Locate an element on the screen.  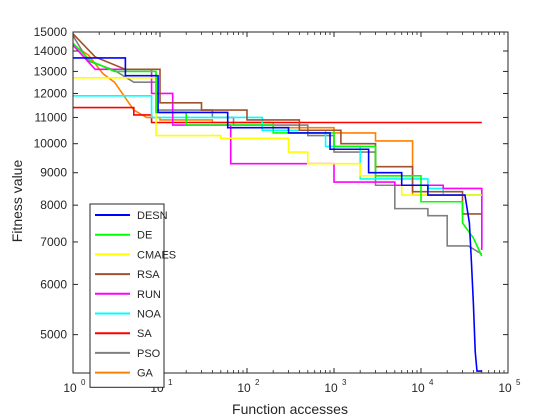
series-line-sa is located at coordinates (277, 115).